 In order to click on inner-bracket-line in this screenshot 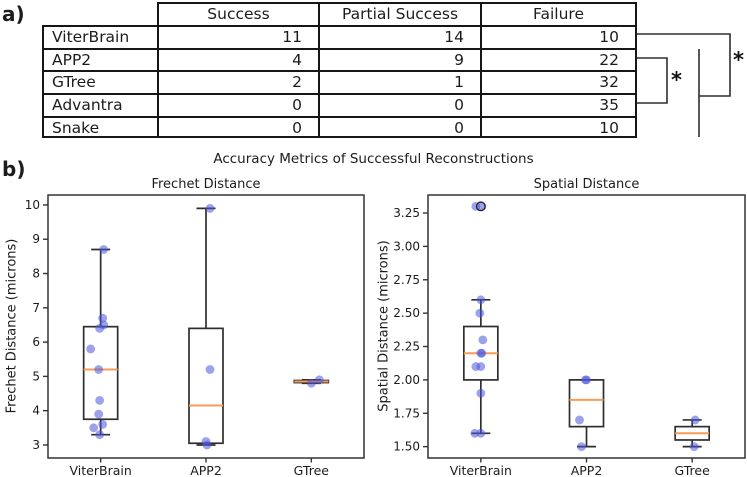, I will do `click(652, 80)`.